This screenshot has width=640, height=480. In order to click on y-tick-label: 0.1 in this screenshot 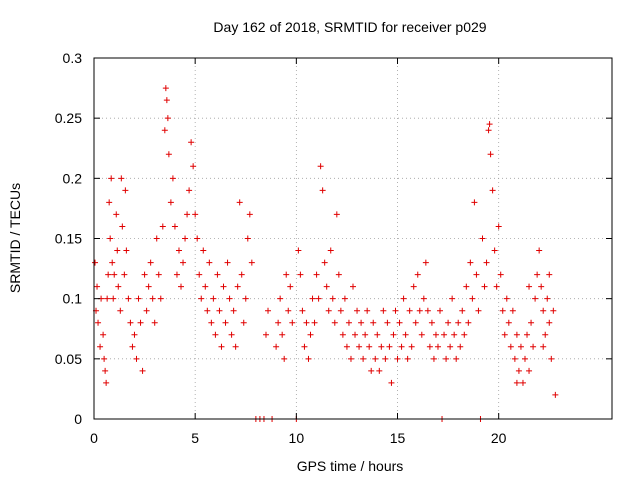, I will do `click(73, 299)`.